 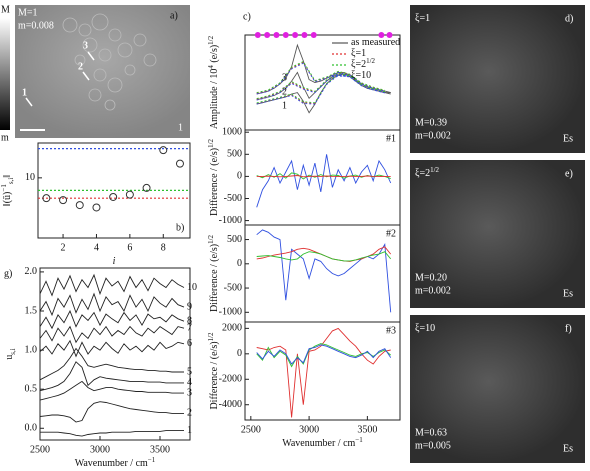 I want to click on label-part: s,i, so click(x=11, y=181).